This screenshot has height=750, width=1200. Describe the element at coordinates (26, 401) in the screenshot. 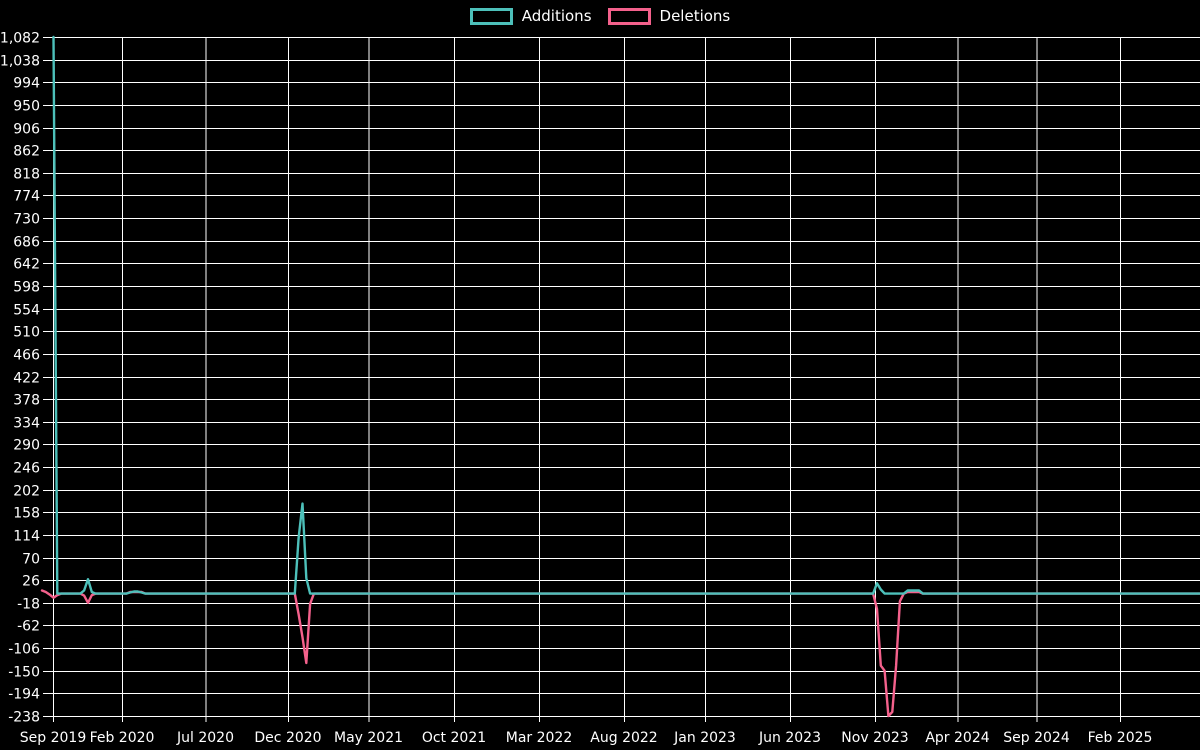

I see `y-tick-label: 378` at that location.